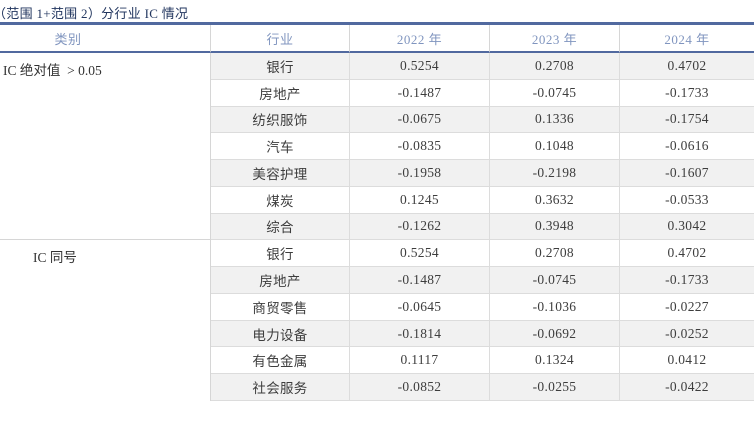 This screenshot has height=432, width=754. I want to click on value-cell: 0.1336, so click(555, 120).